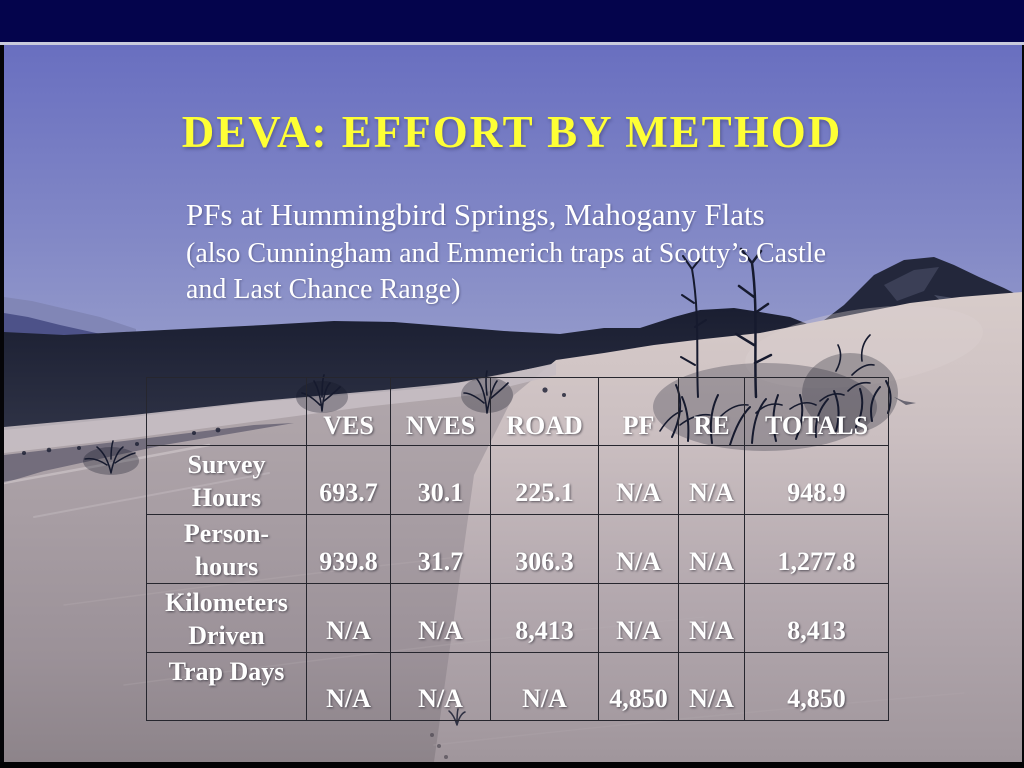 The height and width of the screenshot is (768, 1024). Describe the element at coordinates (512, 132) in the screenshot. I see `slide-title: DEVA: EFFORT BY METHOD` at that location.